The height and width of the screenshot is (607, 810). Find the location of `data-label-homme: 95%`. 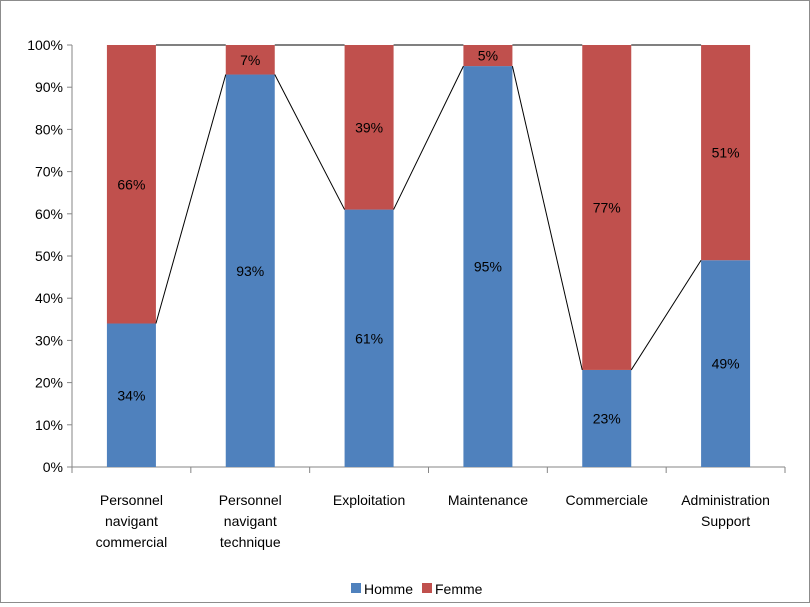

data-label-homme: 95% is located at coordinates (488, 267).